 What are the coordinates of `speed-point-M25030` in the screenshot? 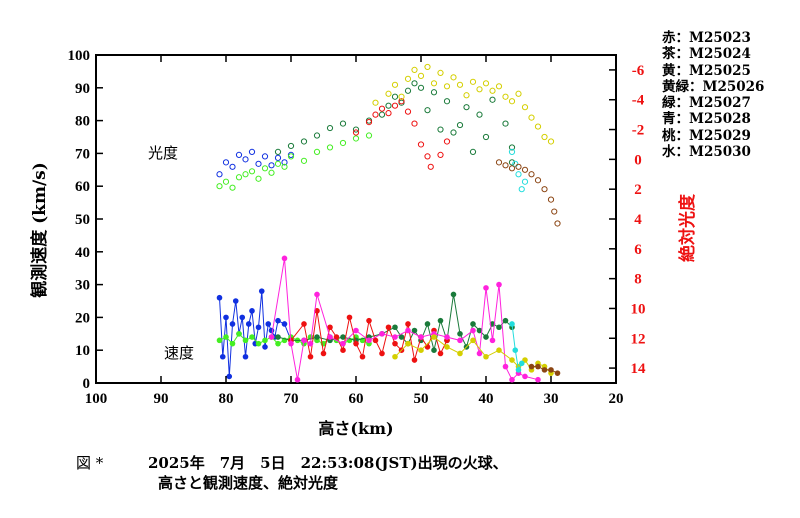 It's located at (518, 370).